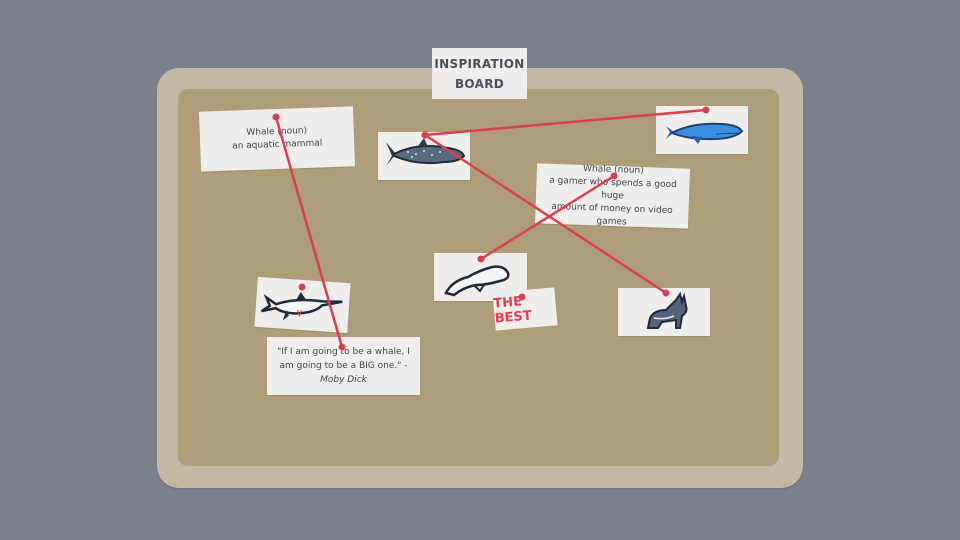  I want to click on whale-definition-card: Whale (noun) an aquatic mammal, so click(277, 139).